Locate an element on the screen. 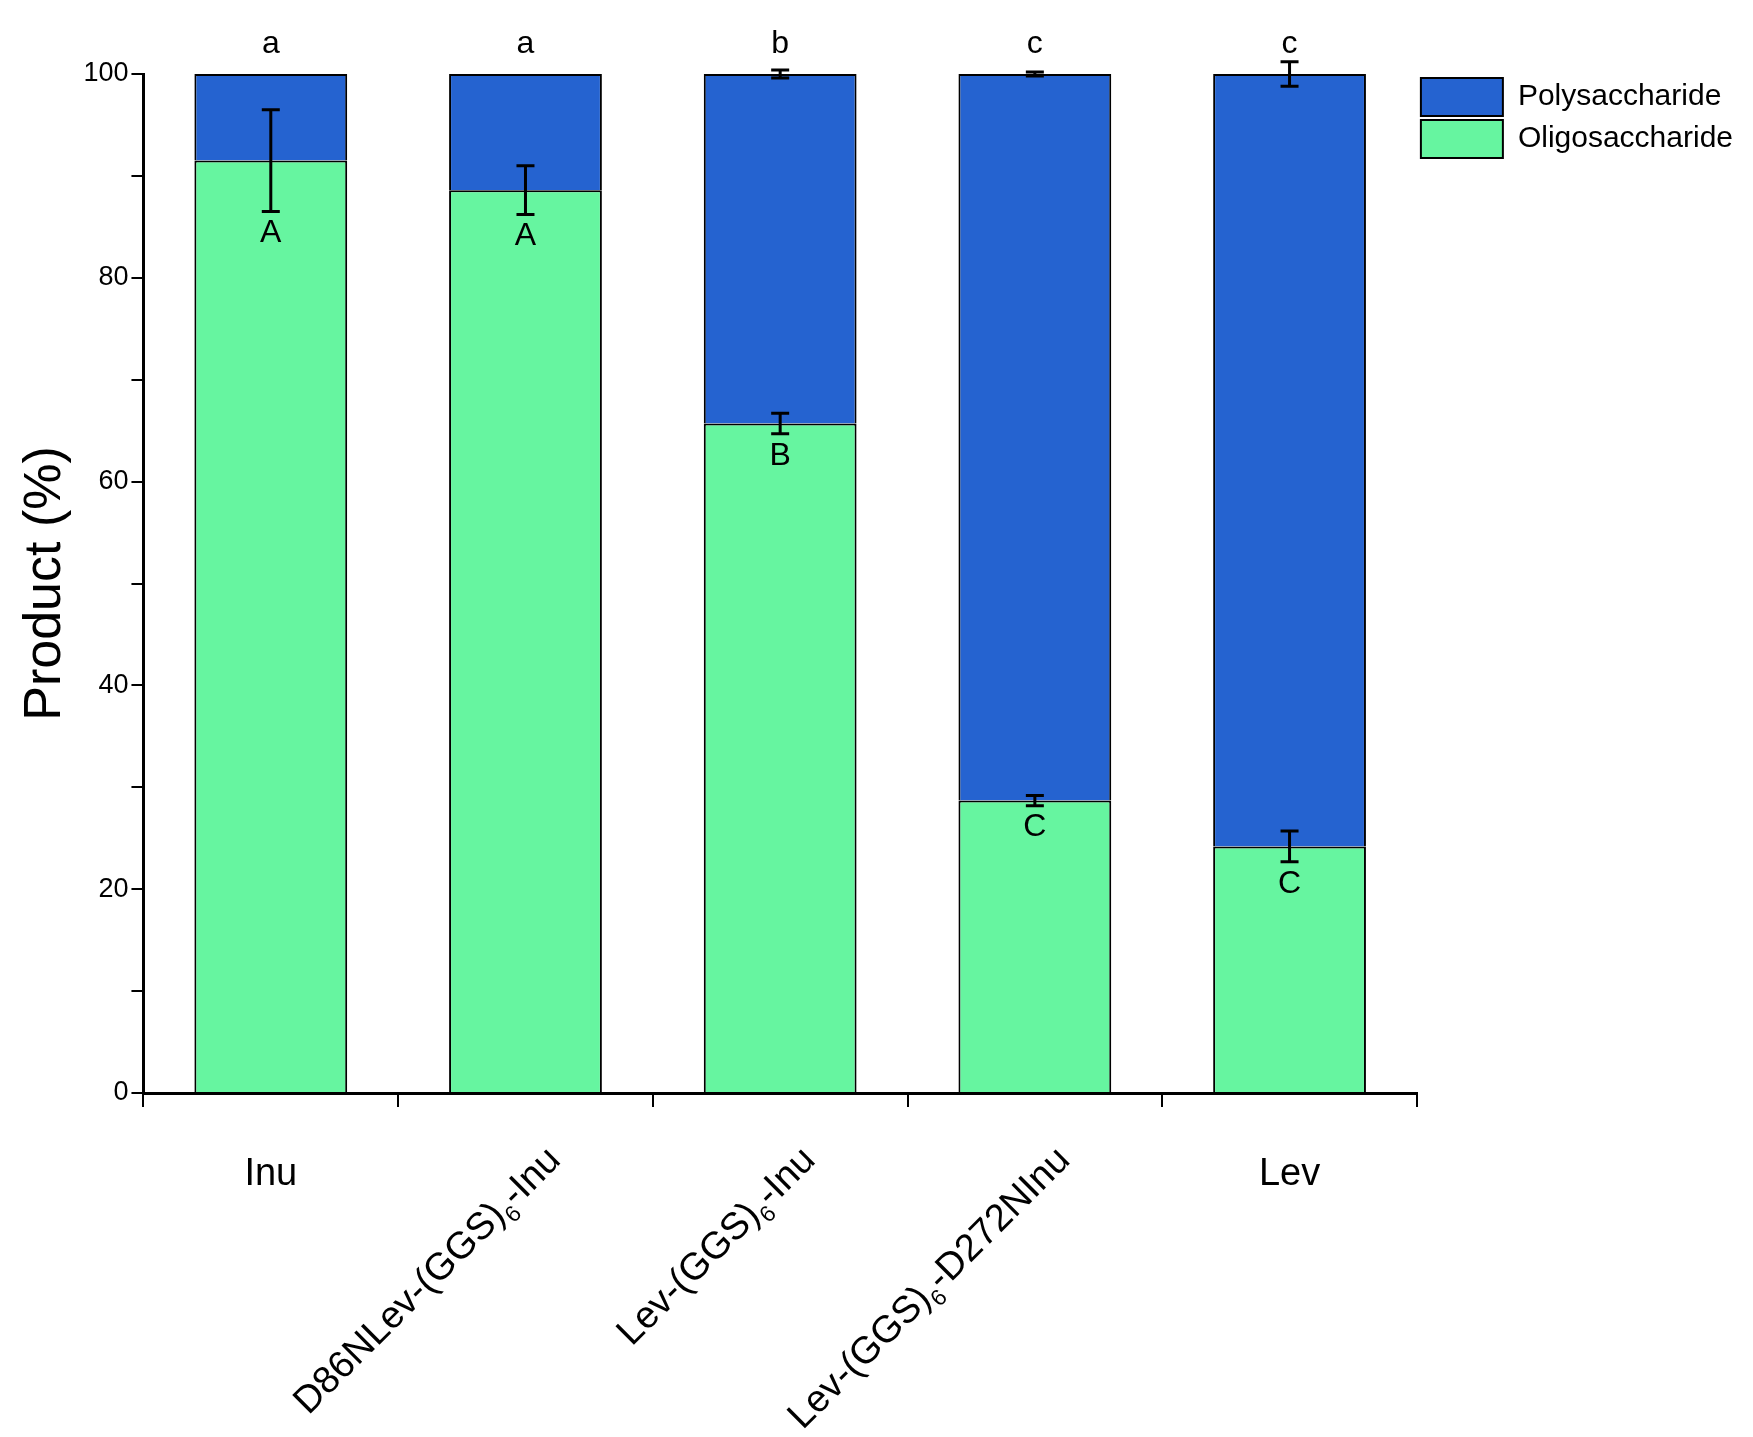 This screenshot has width=1753, height=1437. y-tick-label: 60 is located at coordinates (113, 480).